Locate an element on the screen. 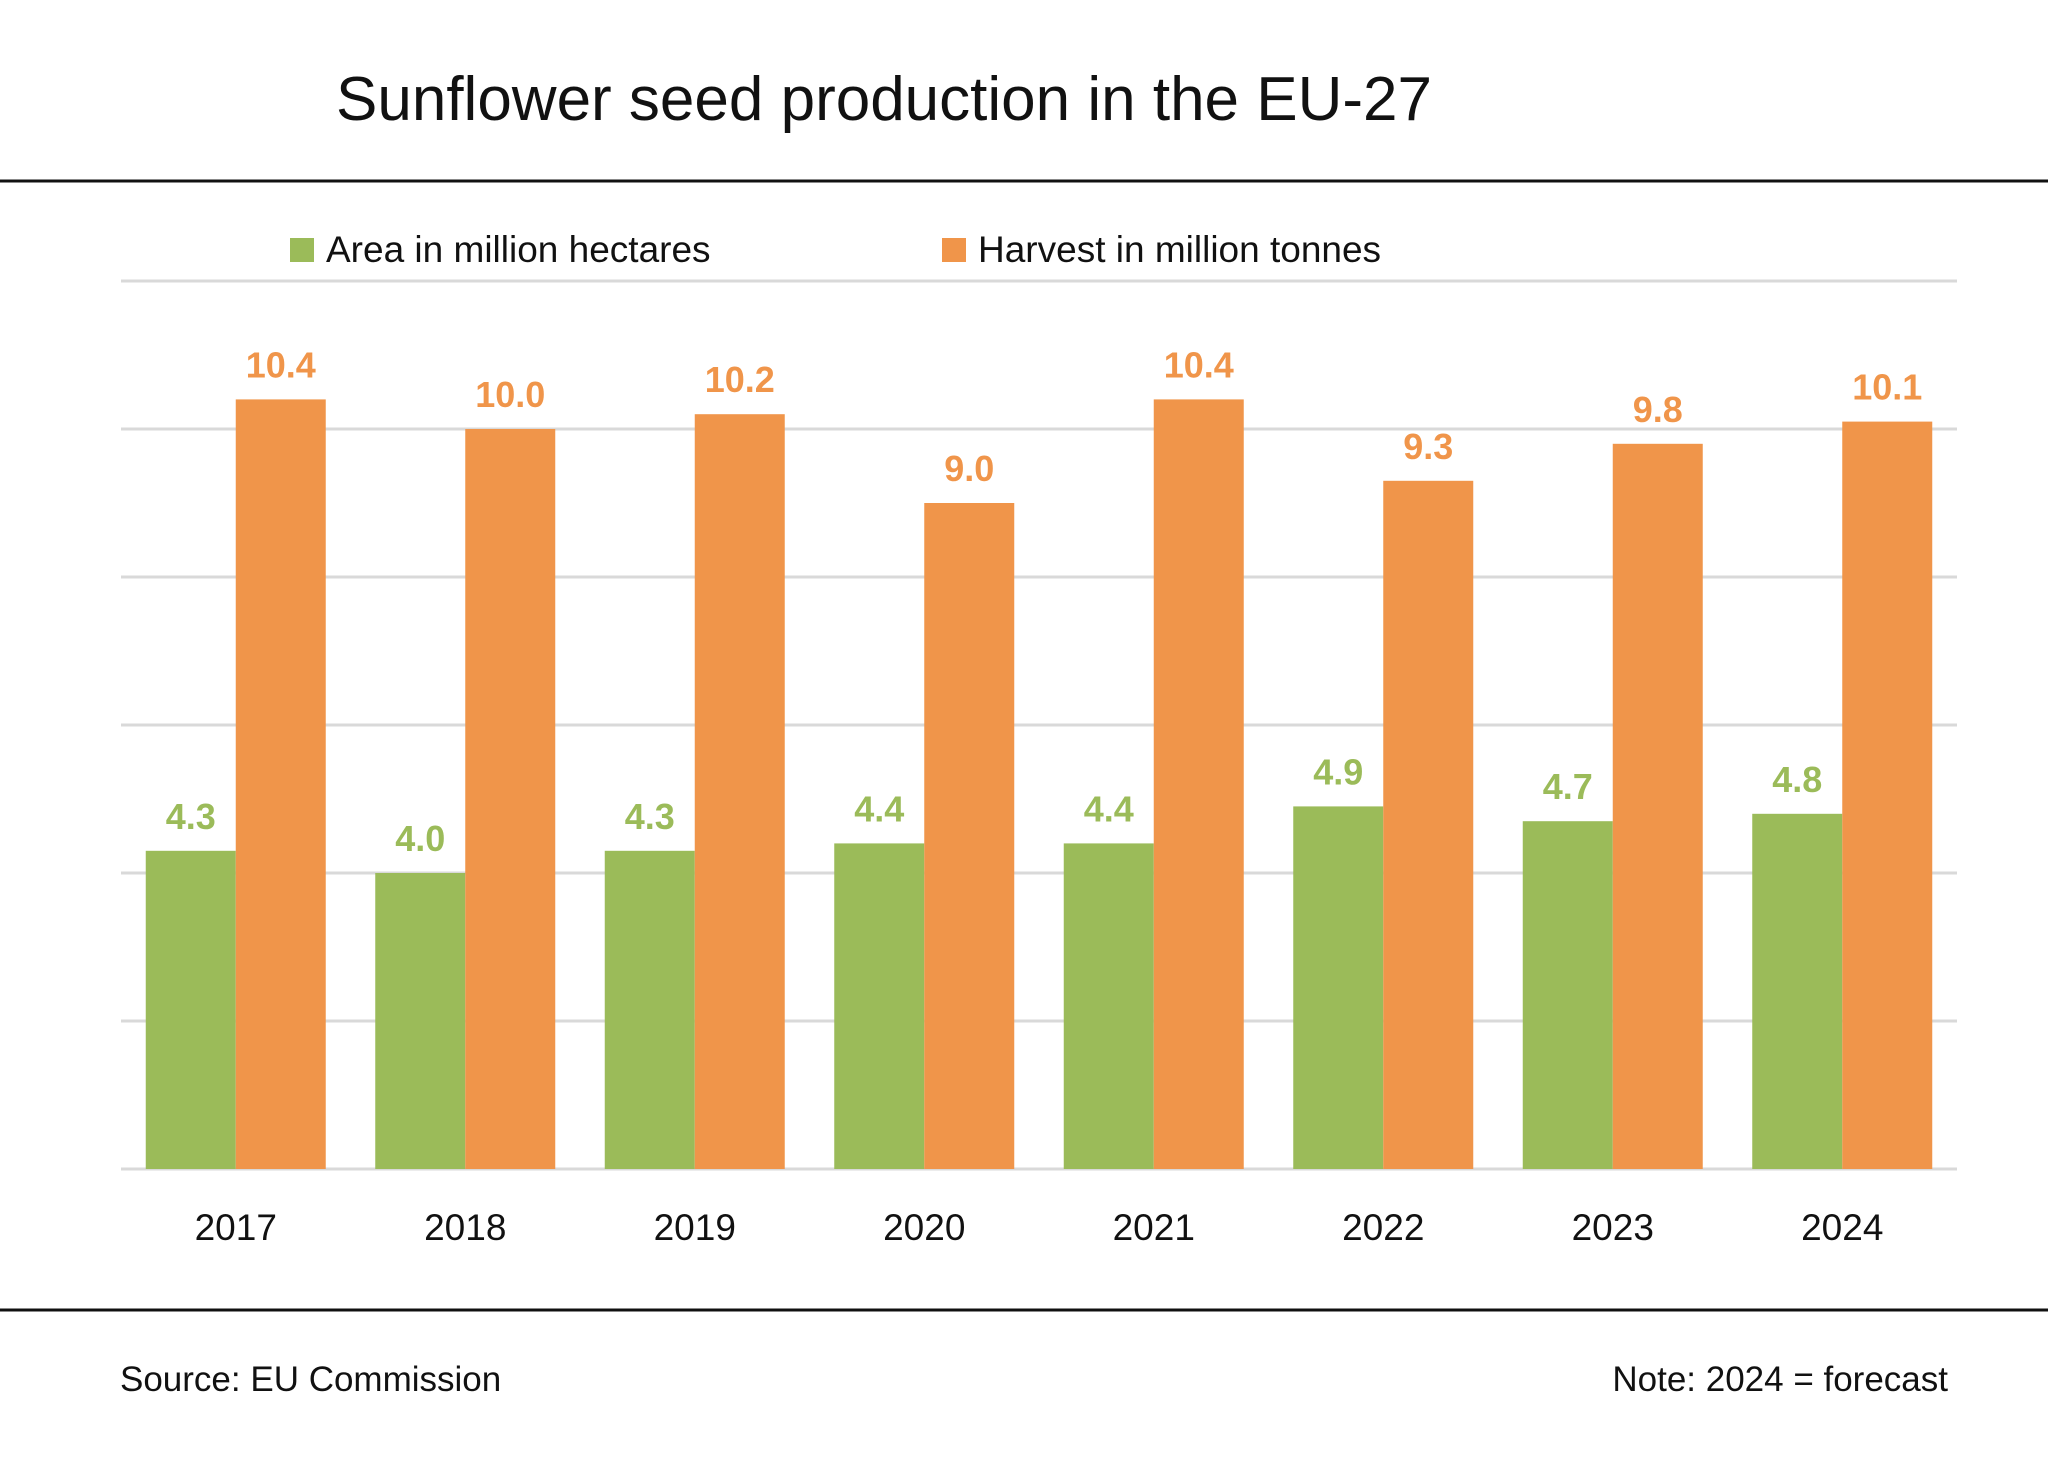 This screenshot has width=2048, height=1465. data-label: 10.0 is located at coordinates (510, 394).